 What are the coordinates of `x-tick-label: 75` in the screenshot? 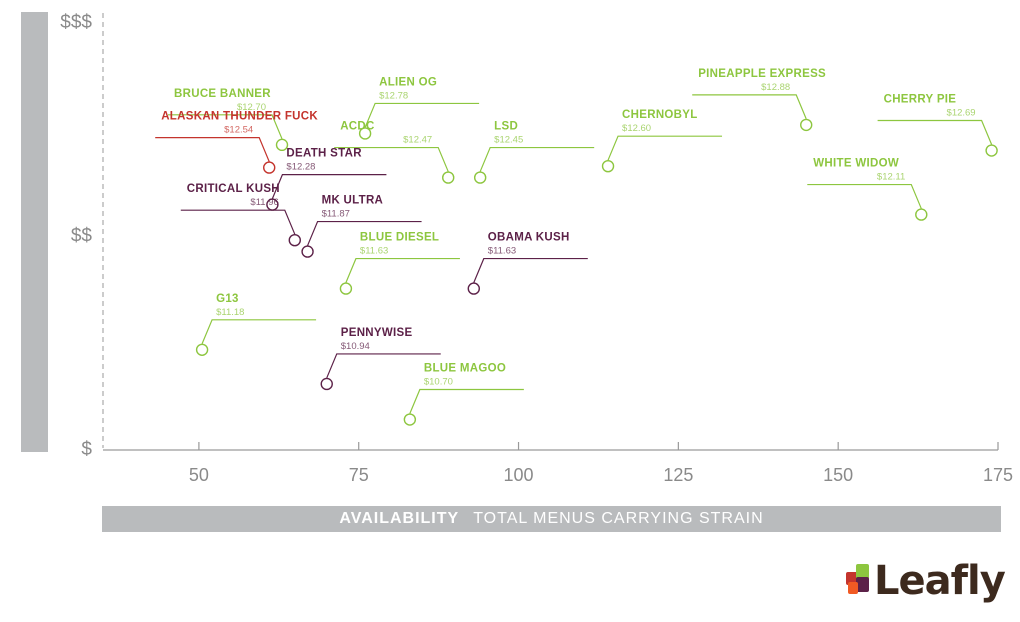 It's located at (359, 475).